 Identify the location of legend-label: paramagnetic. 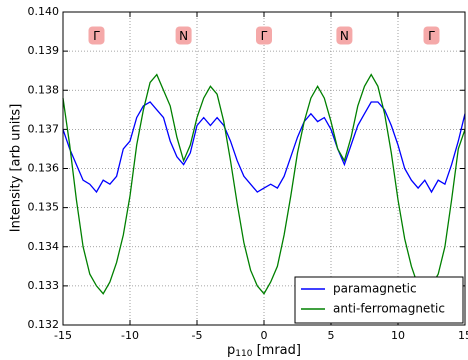
(375, 289).